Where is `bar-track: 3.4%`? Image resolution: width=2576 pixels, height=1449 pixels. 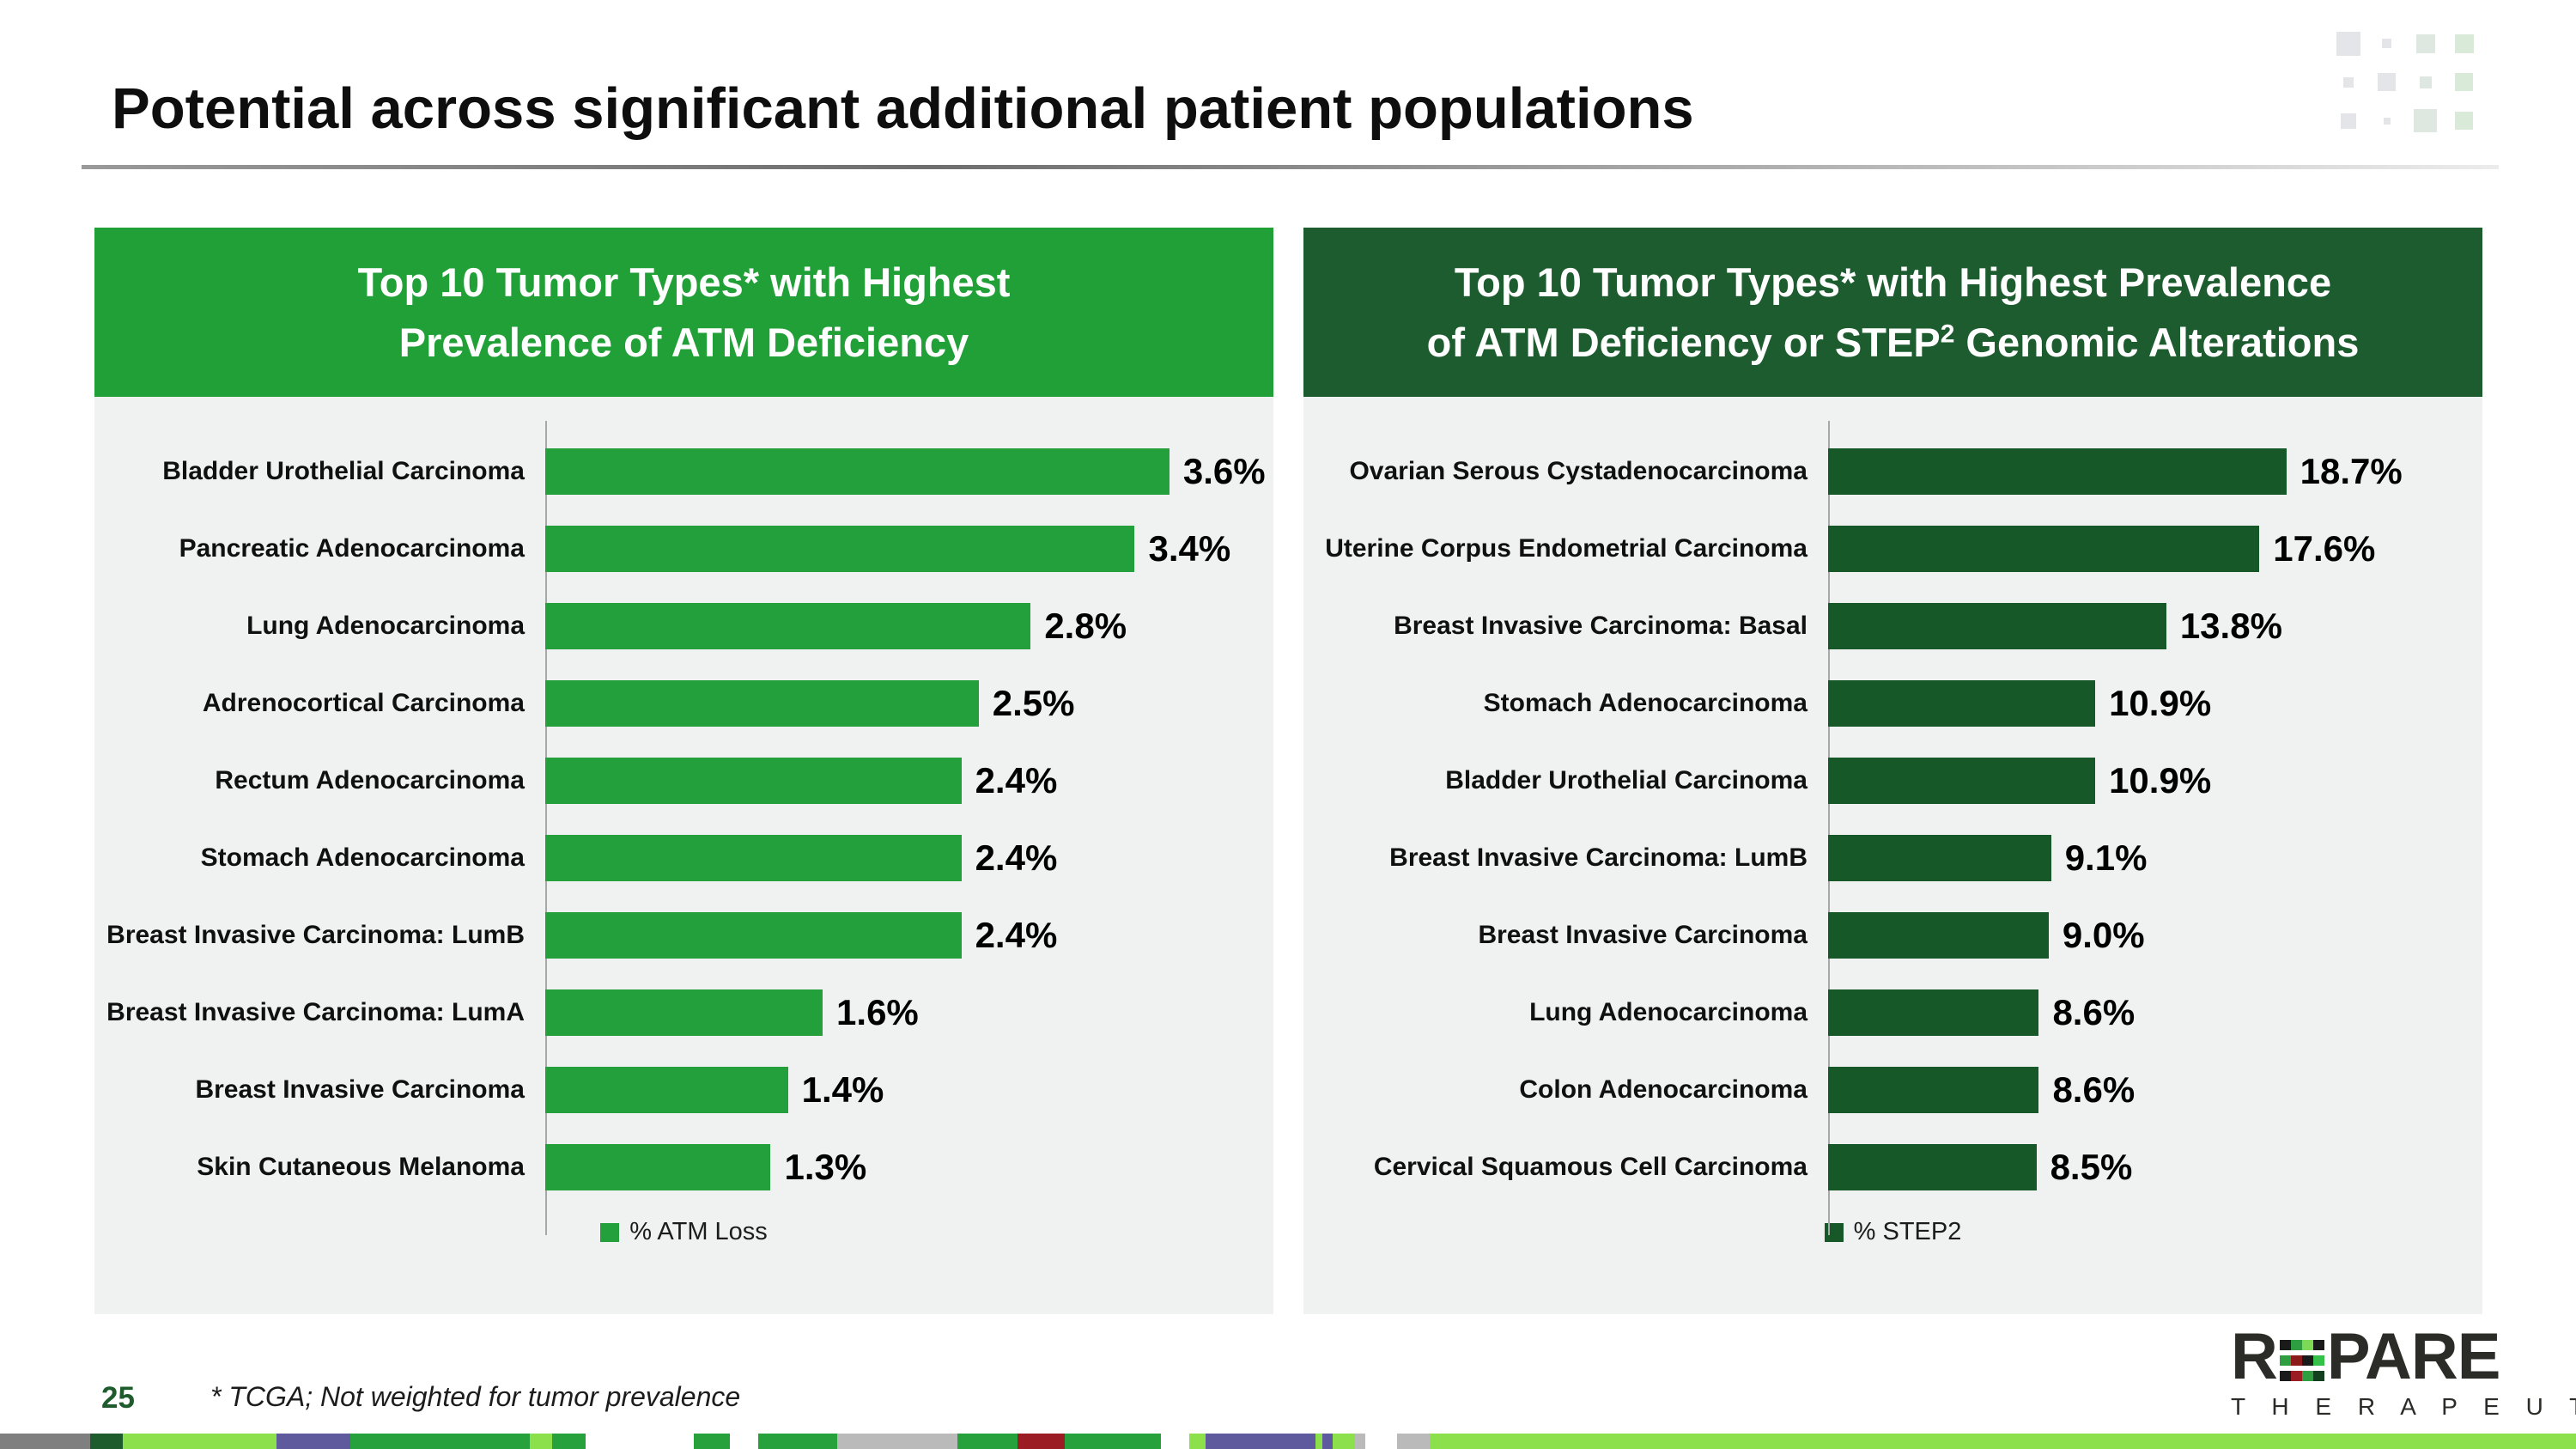
bar-track: 3.4% is located at coordinates (909, 549).